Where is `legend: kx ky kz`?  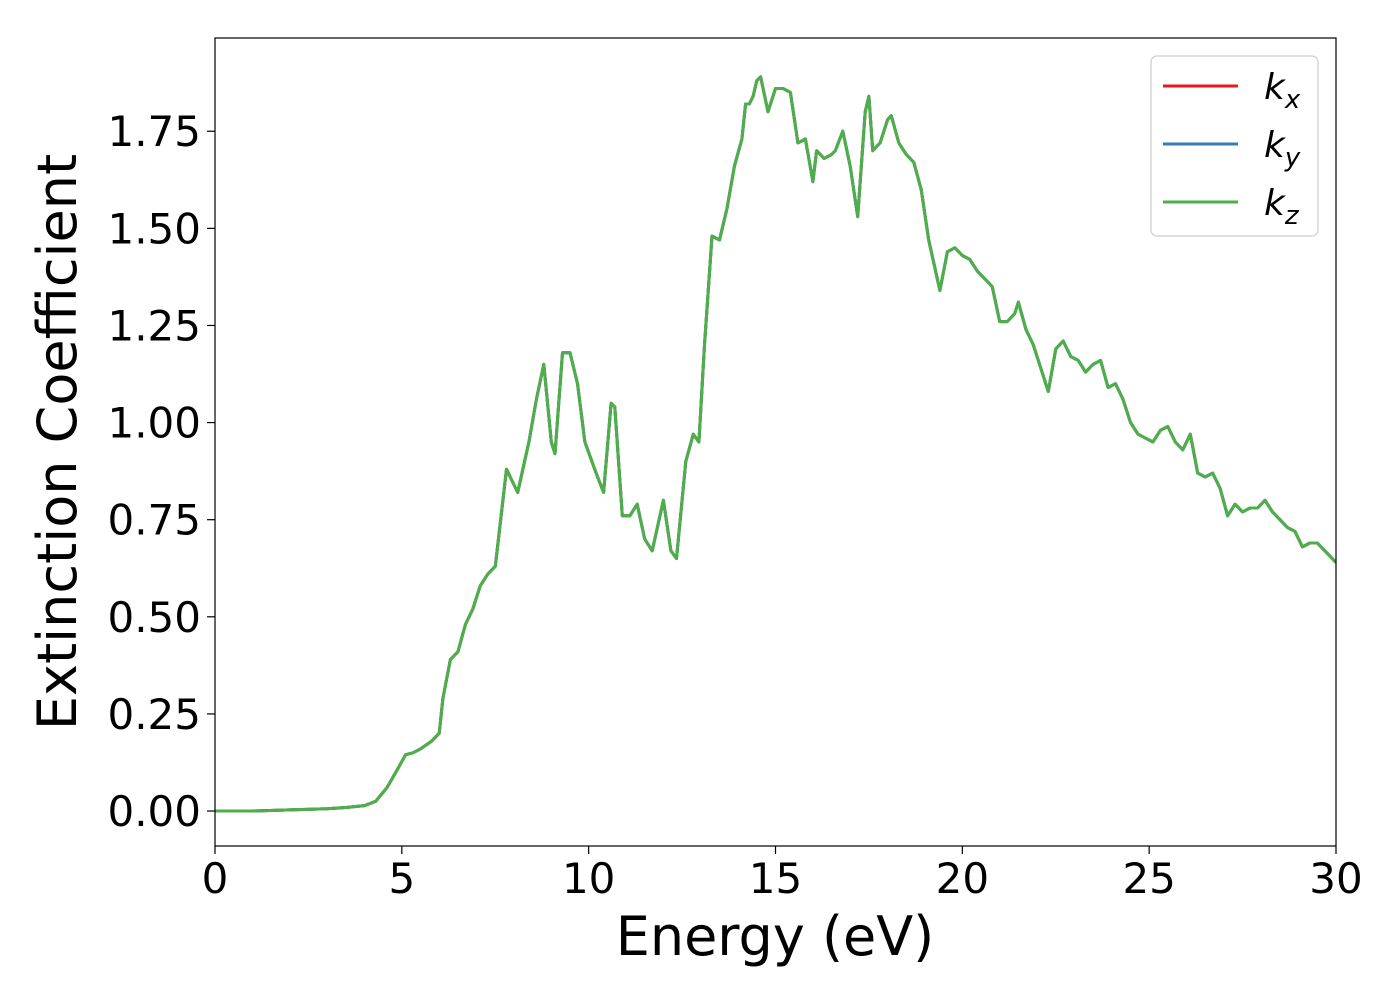 legend: kx ky kz is located at coordinates (1234, 146).